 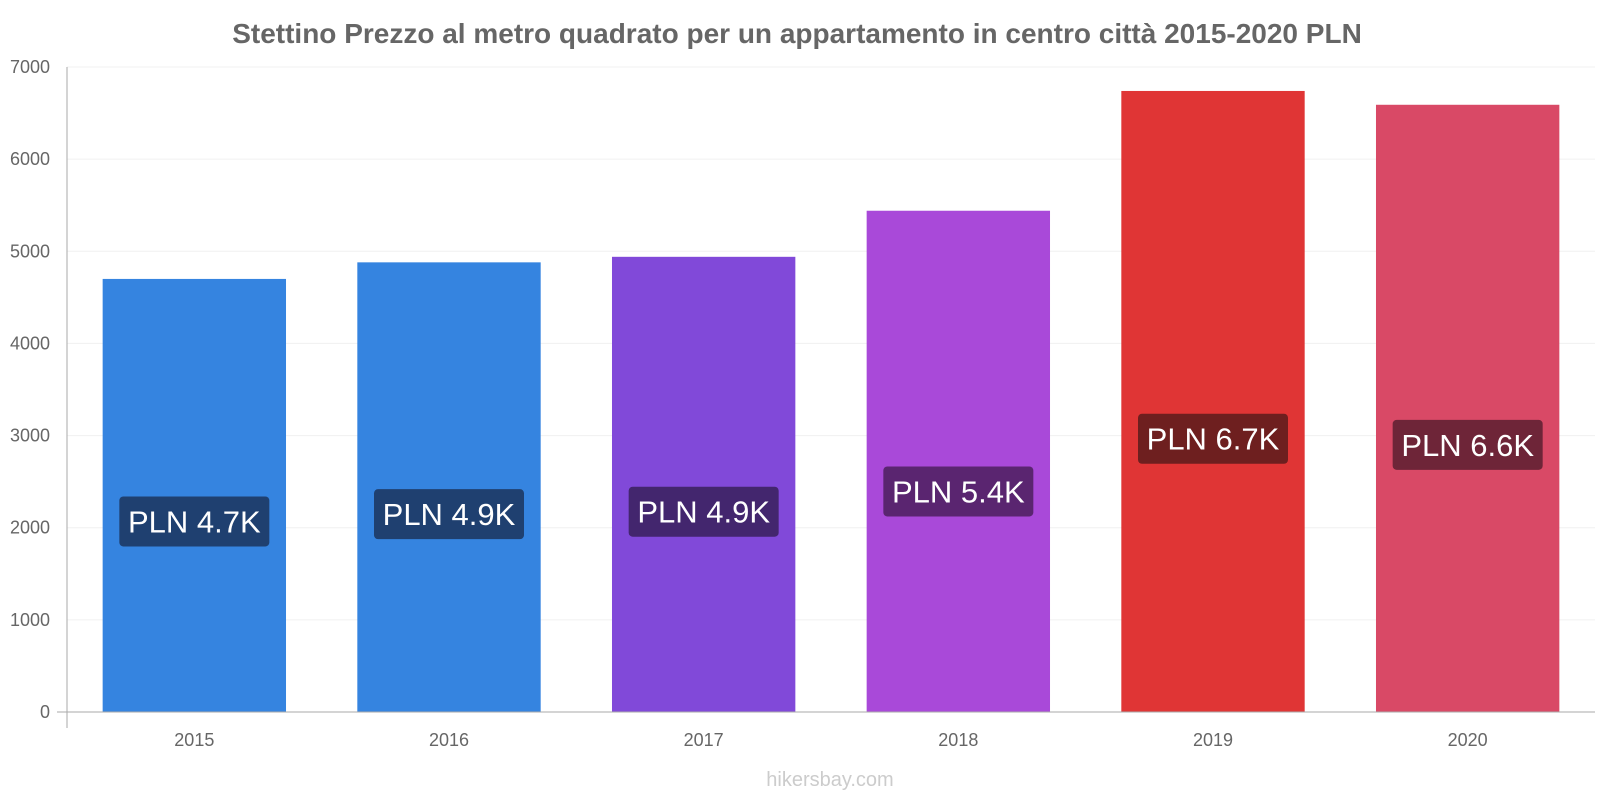 I want to click on data-label: PLN 4.7K, so click(x=194, y=521).